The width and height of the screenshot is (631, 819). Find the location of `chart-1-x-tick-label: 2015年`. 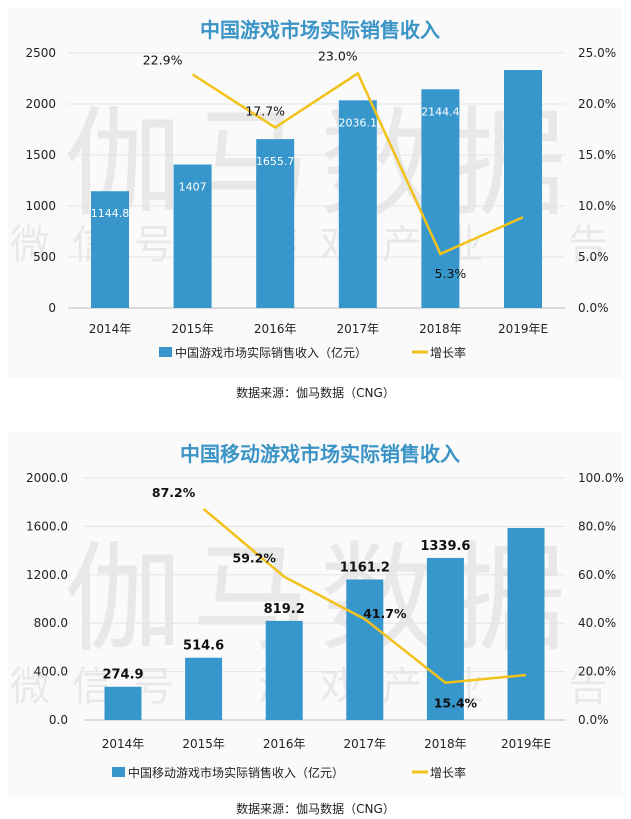

chart-1-x-tick-label: 2015年 is located at coordinates (192, 329).